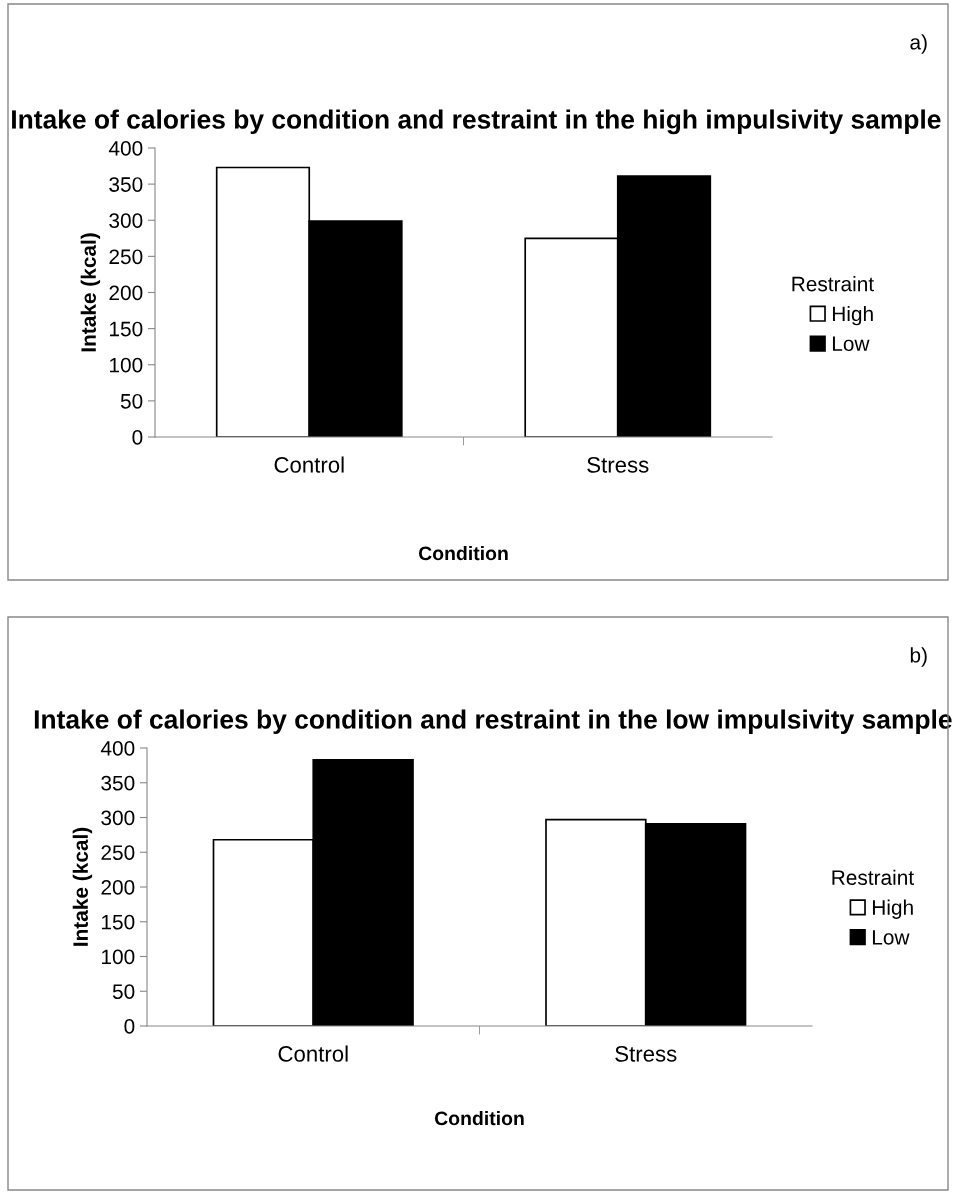 The height and width of the screenshot is (1194, 957). What do you see at coordinates (918, 44) in the screenshot?
I see `text: a)` at bounding box center [918, 44].